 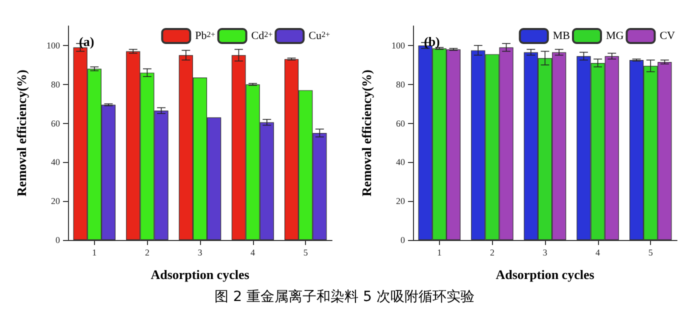 I want to click on text: (a), so click(x=86, y=41).